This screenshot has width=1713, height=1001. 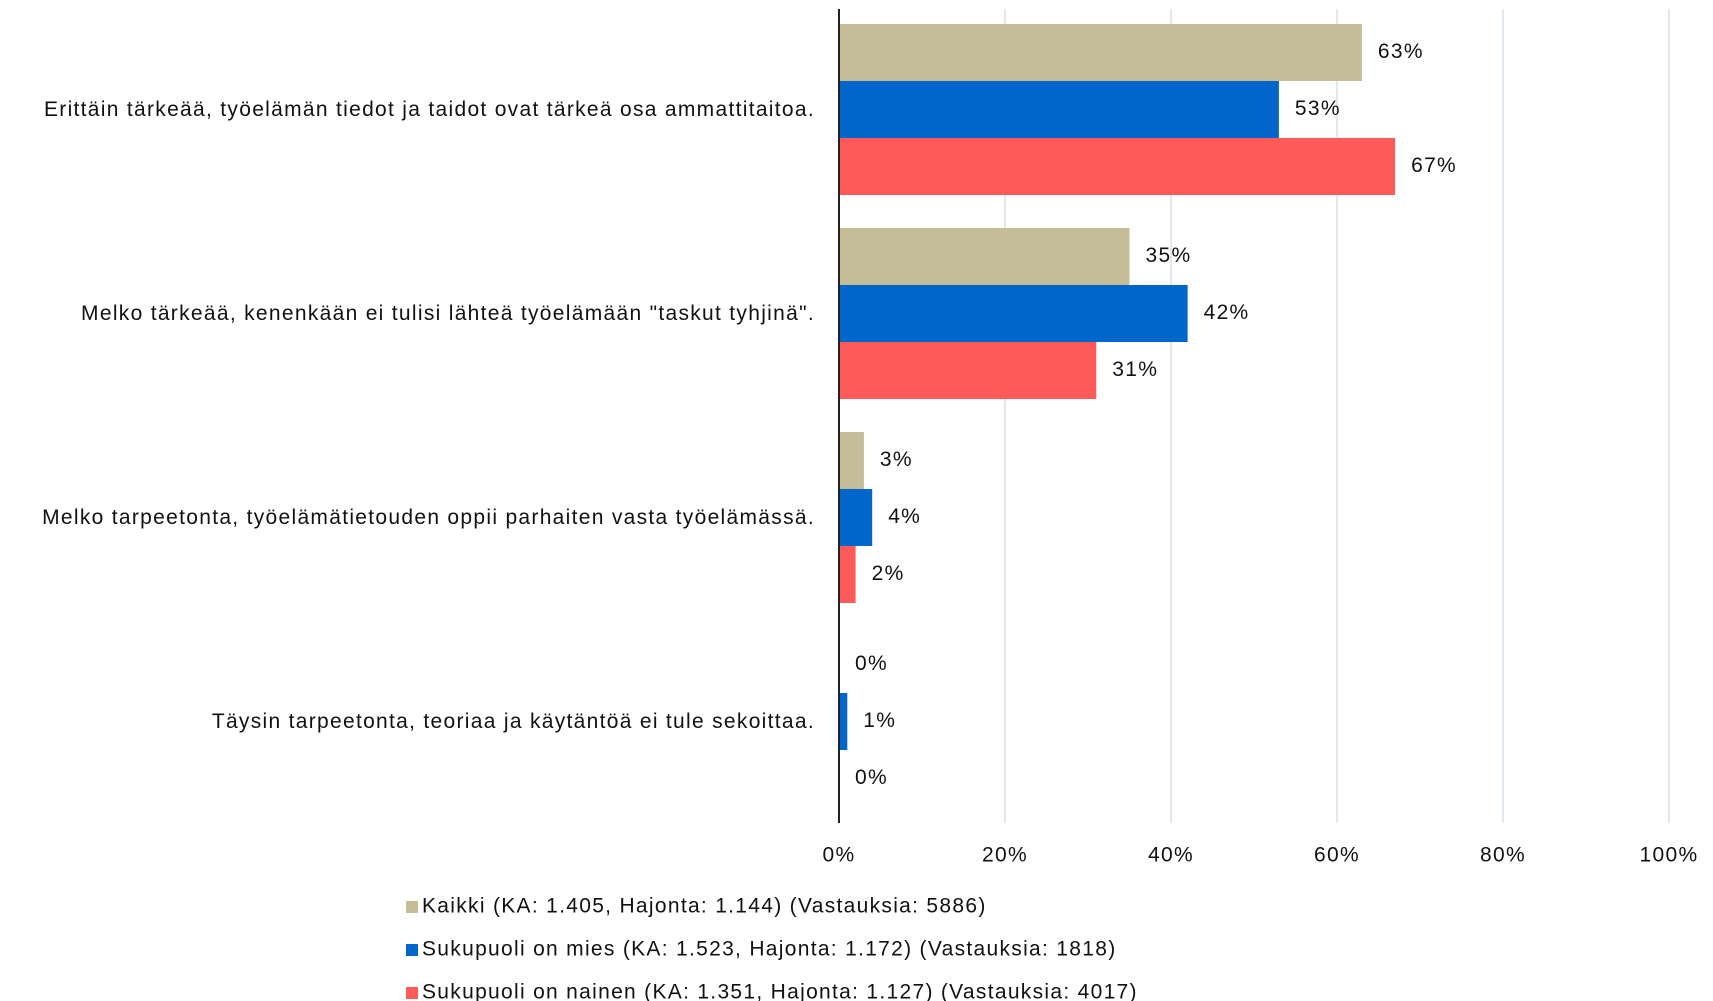 I want to click on value-label: 67%, so click(x=1434, y=165).